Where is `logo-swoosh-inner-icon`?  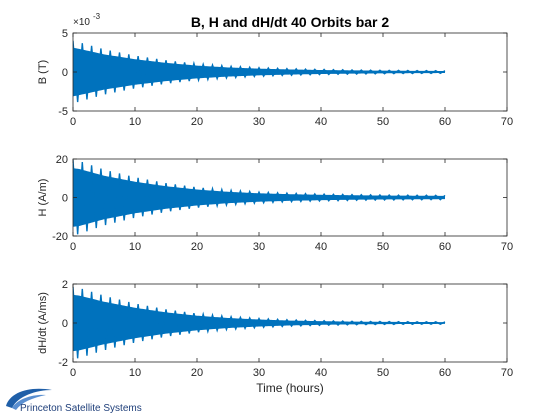 logo-swoosh-inner-icon is located at coordinates (29, 402).